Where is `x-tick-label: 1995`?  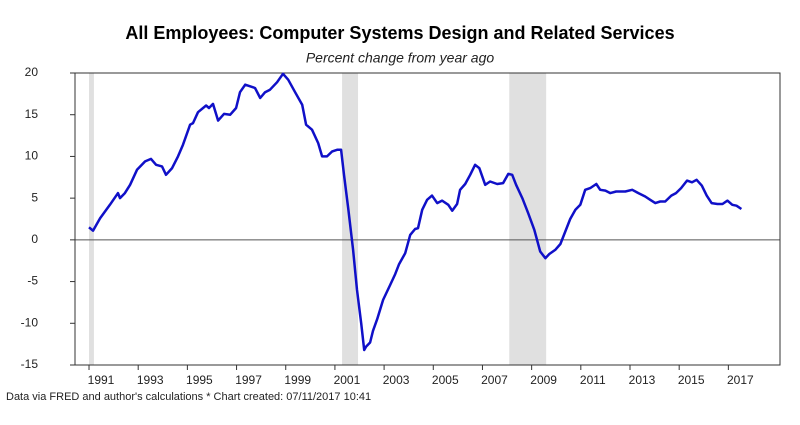 x-tick-label: 1995 is located at coordinates (199, 380).